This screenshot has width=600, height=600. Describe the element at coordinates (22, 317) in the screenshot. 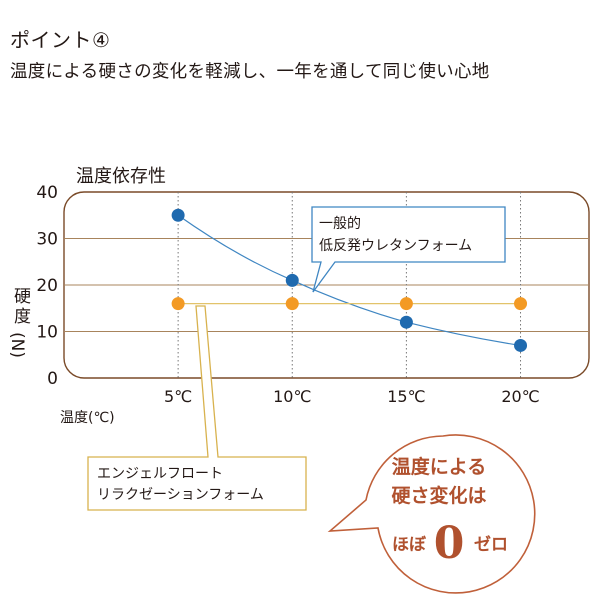

I see `y-axis-label-char-2: 度` at that location.